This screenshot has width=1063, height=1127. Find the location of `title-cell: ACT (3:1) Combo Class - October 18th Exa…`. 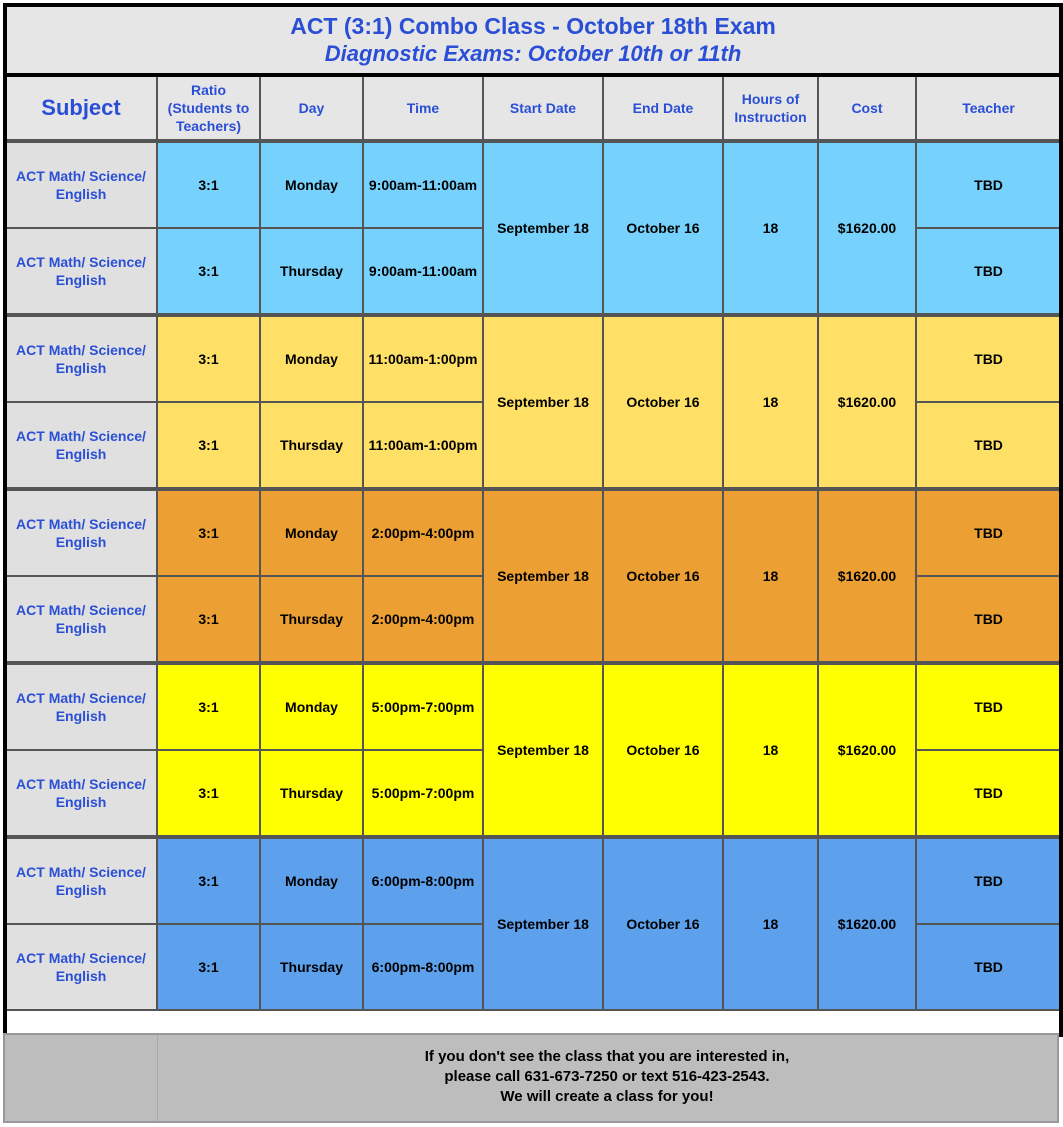

title-cell: ACT (3:1) Combo Class - October 18th Exa… is located at coordinates (532, 40).